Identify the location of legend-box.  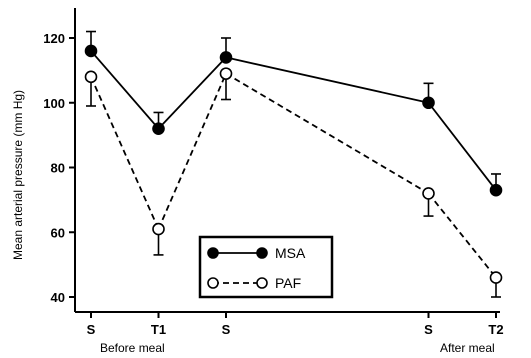
(266, 267).